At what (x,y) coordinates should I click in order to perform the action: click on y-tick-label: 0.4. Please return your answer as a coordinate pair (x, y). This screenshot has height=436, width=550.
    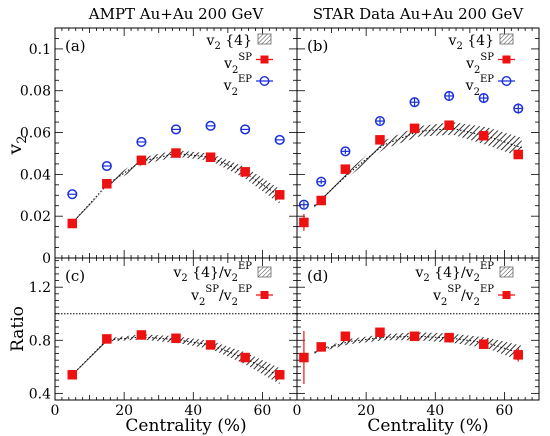
    Looking at the image, I should click on (40, 394).